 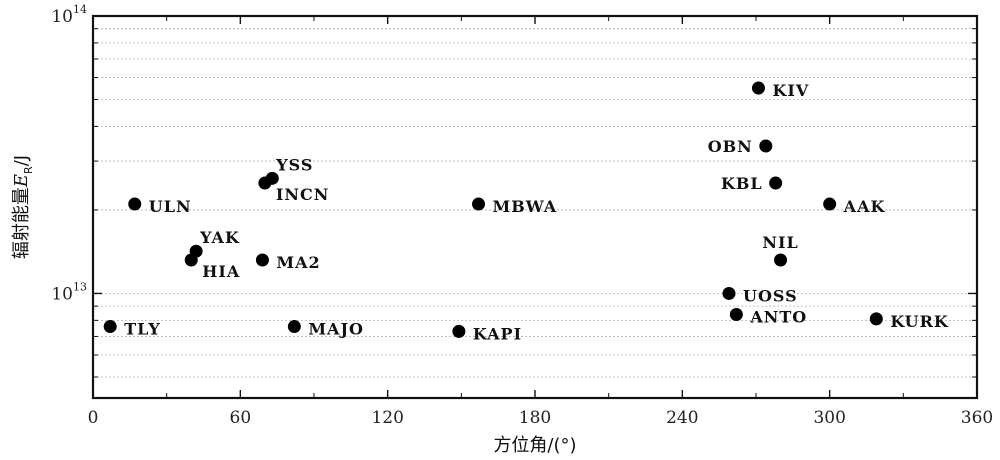 What do you see at coordinates (977, 418) in the screenshot?
I see `x-tick-label: 360` at bounding box center [977, 418].